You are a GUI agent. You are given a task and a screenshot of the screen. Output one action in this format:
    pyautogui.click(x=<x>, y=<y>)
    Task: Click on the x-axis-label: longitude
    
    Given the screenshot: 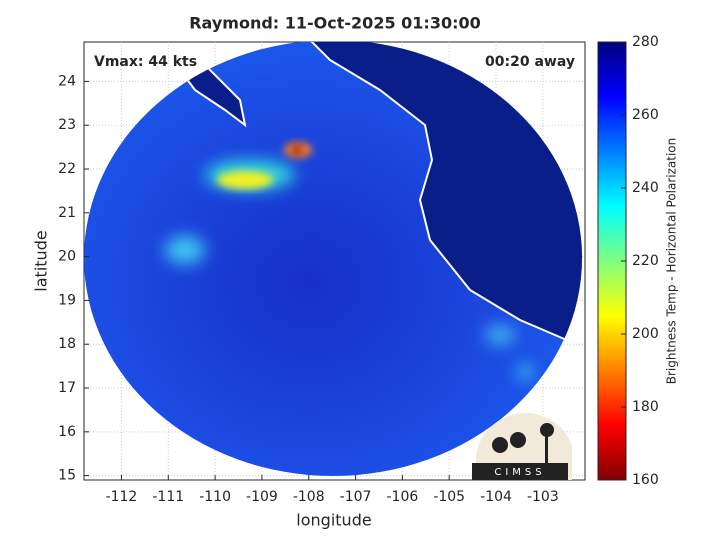 What is the action you would take?
    pyautogui.click(x=333, y=520)
    